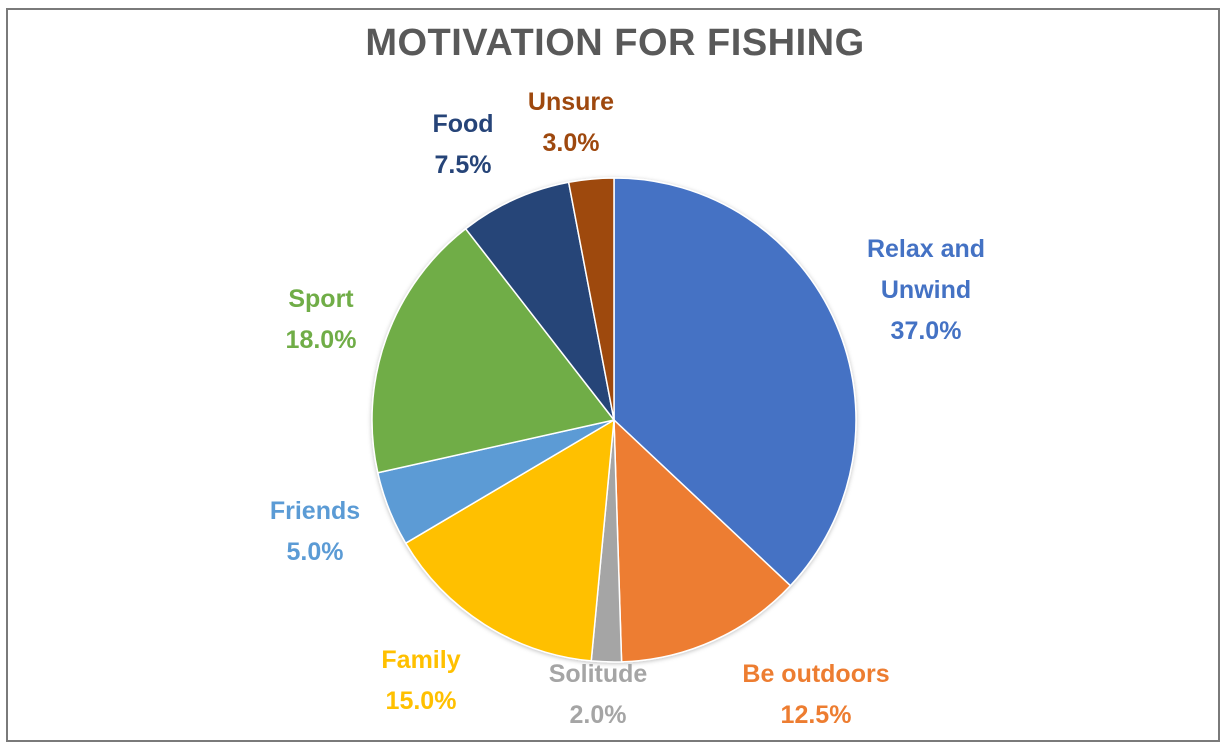  Describe the element at coordinates (509, 540) in the screenshot. I see `pie-slice-family` at that location.